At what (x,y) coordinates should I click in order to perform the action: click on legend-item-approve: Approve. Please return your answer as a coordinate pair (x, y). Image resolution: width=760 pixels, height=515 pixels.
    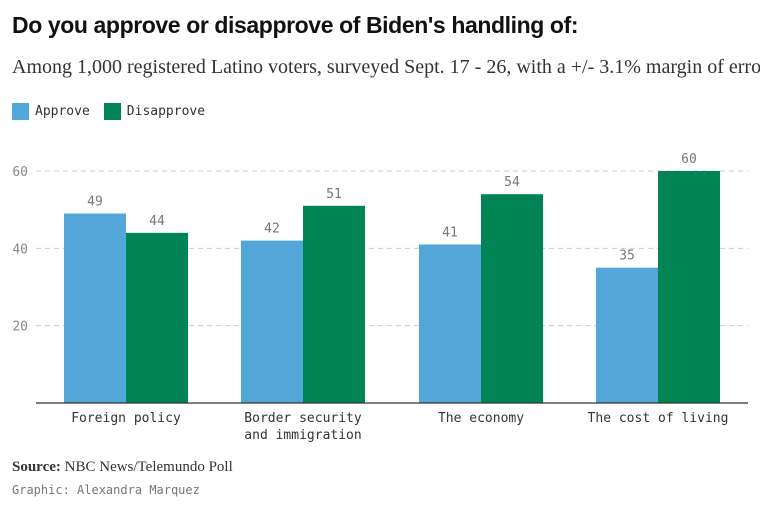
    Looking at the image, I should click on (51, 111).